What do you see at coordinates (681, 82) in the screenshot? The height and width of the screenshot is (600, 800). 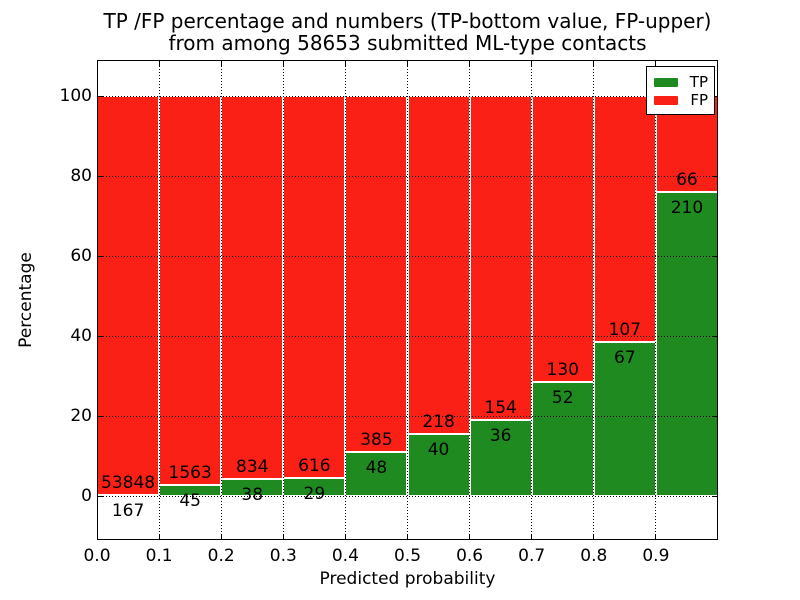 I see `legend-item-tp: TP` at bounding box center [681, 82].